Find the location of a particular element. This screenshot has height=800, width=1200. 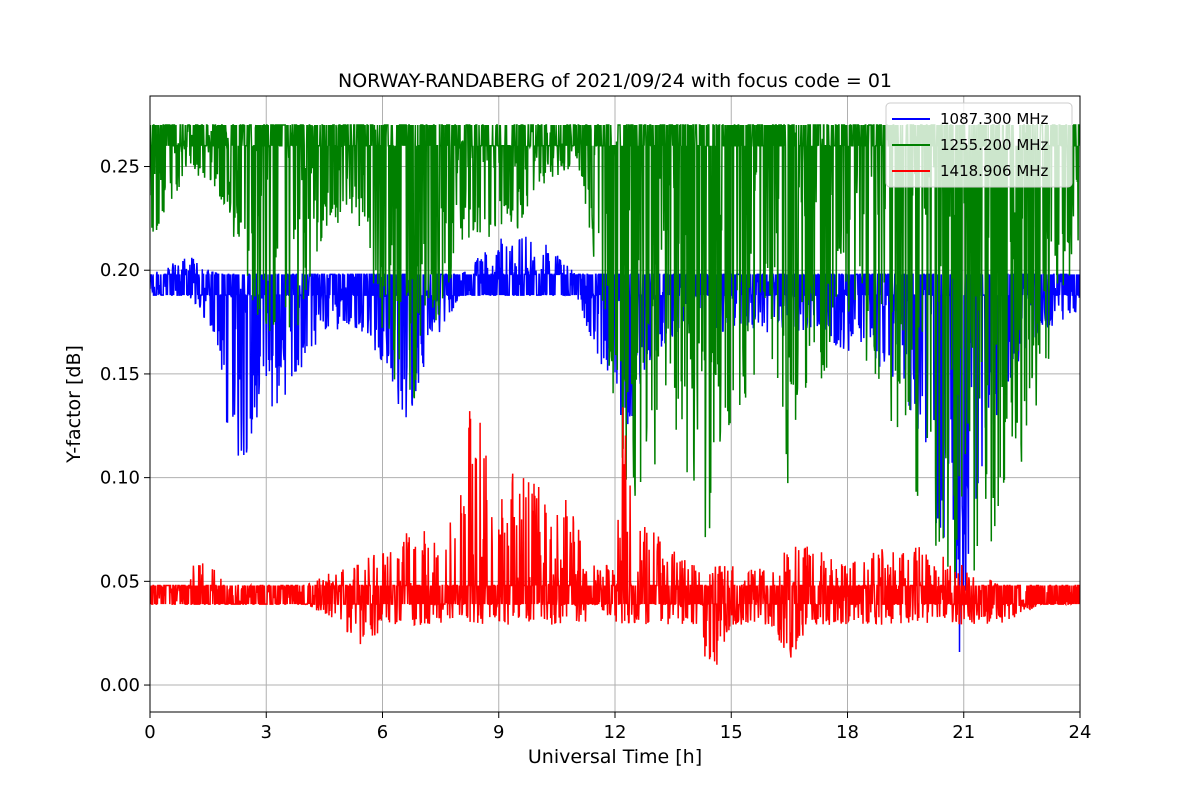

y-axis: 0.00 0.05 0.10 0.15 0.20 0.25 is located at coordinates (125, 426).